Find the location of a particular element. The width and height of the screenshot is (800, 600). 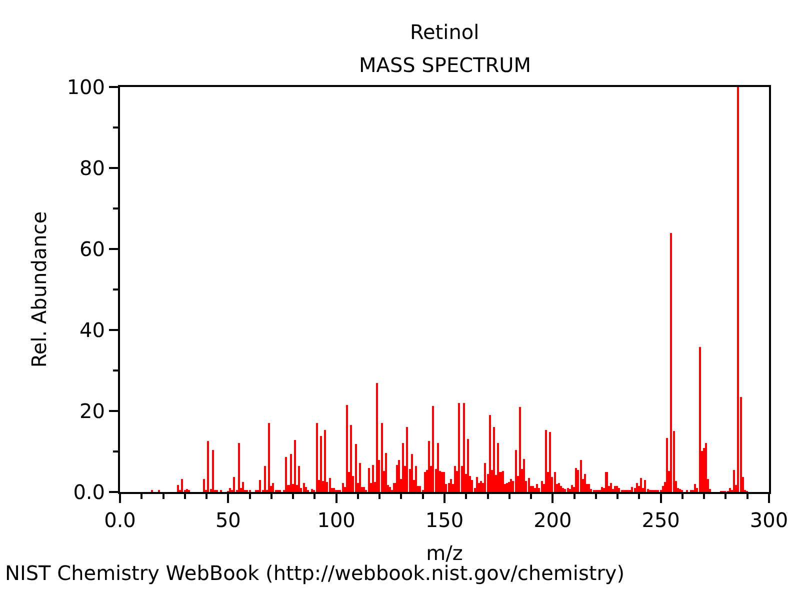

x-tick-label: 50 is located at coordinates (228, 520).